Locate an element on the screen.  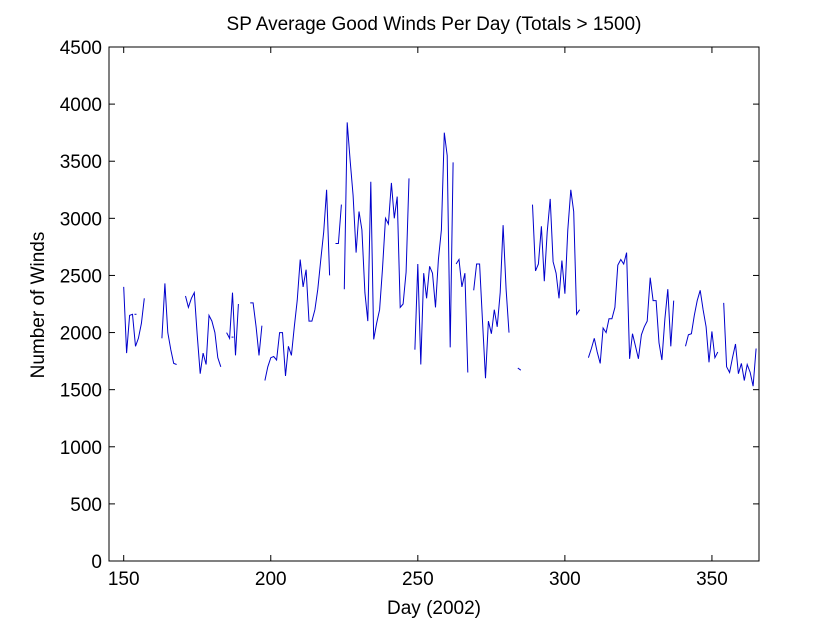
y-tick-label: 1000 is located at coordinates (81, 448).